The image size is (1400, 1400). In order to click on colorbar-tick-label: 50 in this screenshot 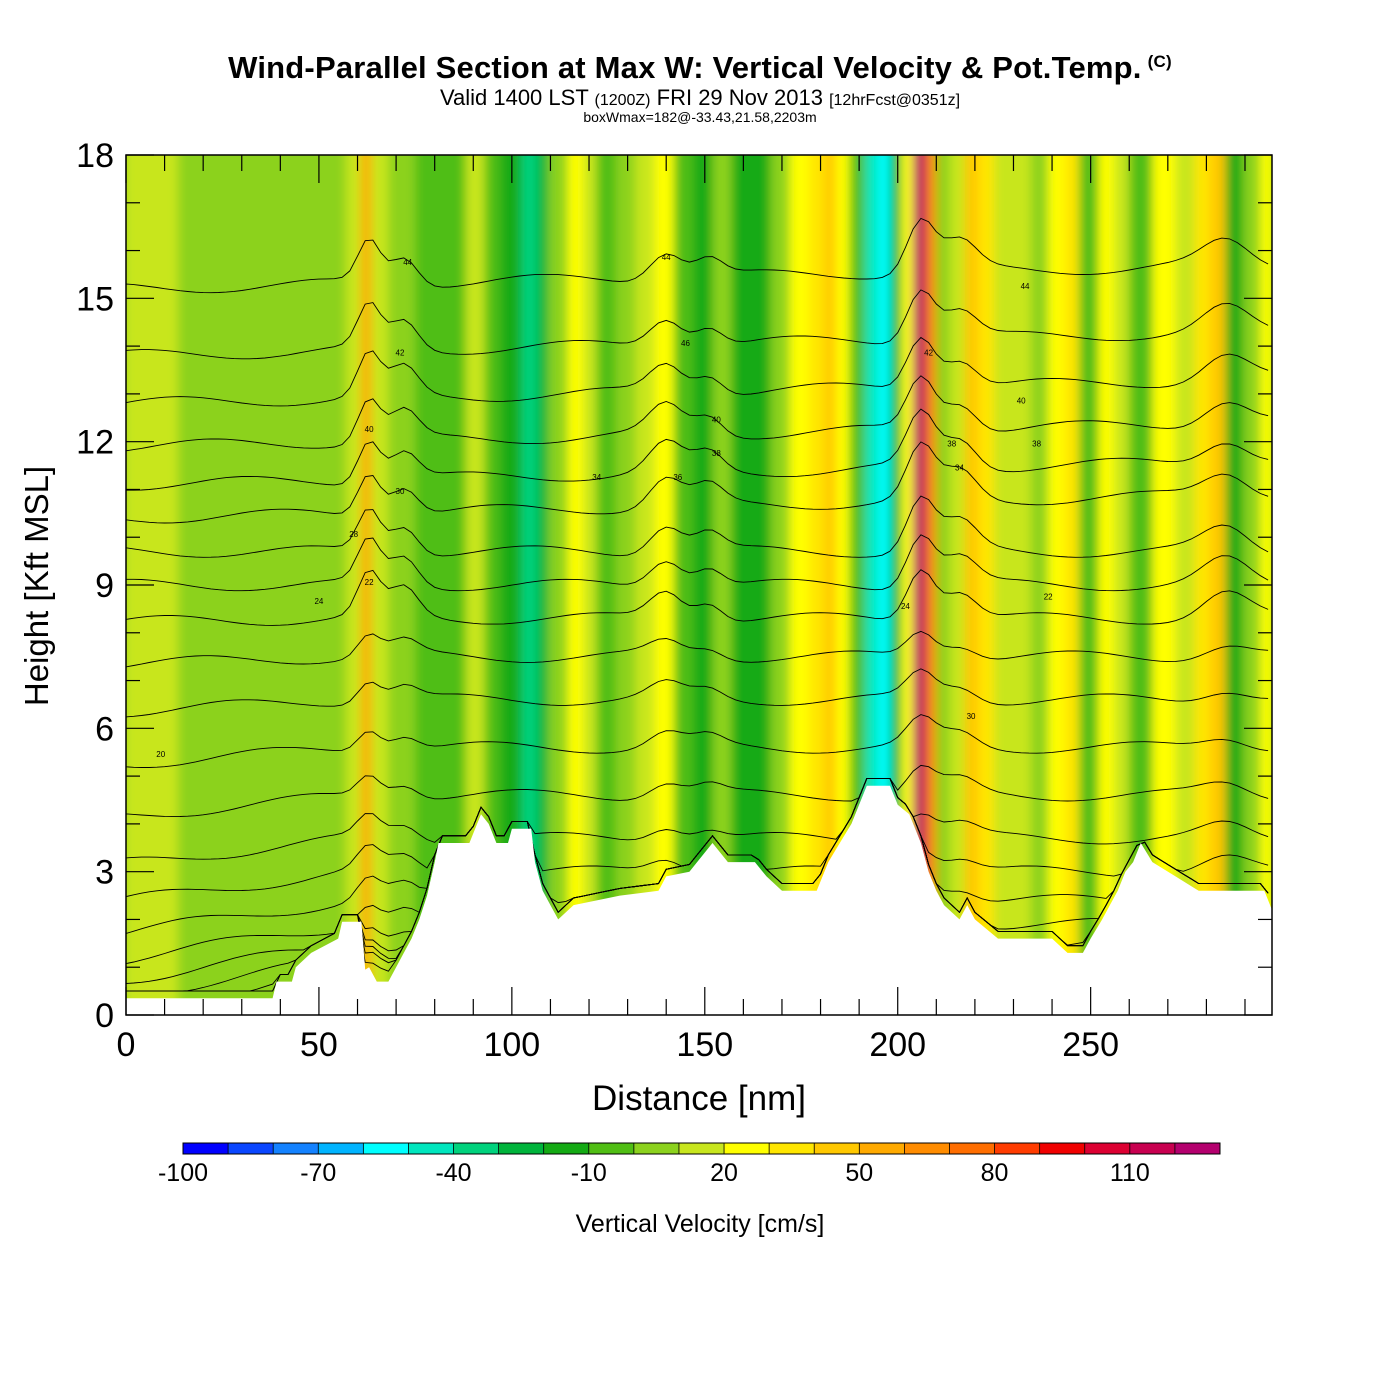, I will do `click(859, 1173)`.